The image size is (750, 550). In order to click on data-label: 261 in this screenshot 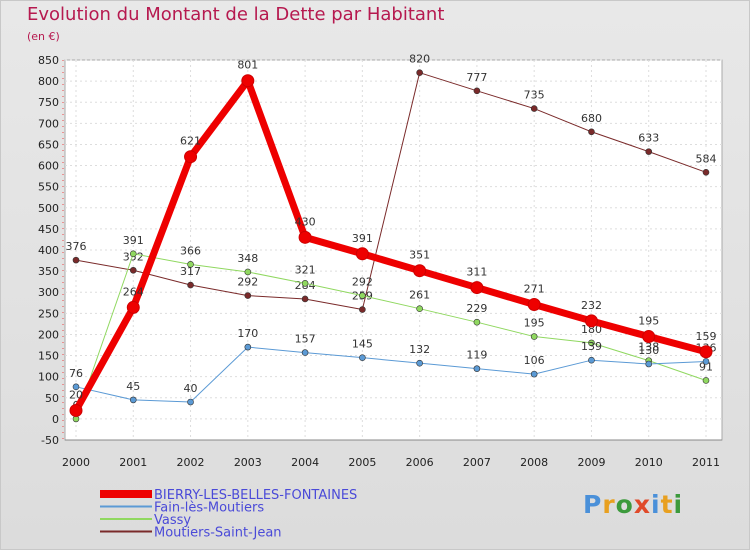, I will do `click(419, 295)`.